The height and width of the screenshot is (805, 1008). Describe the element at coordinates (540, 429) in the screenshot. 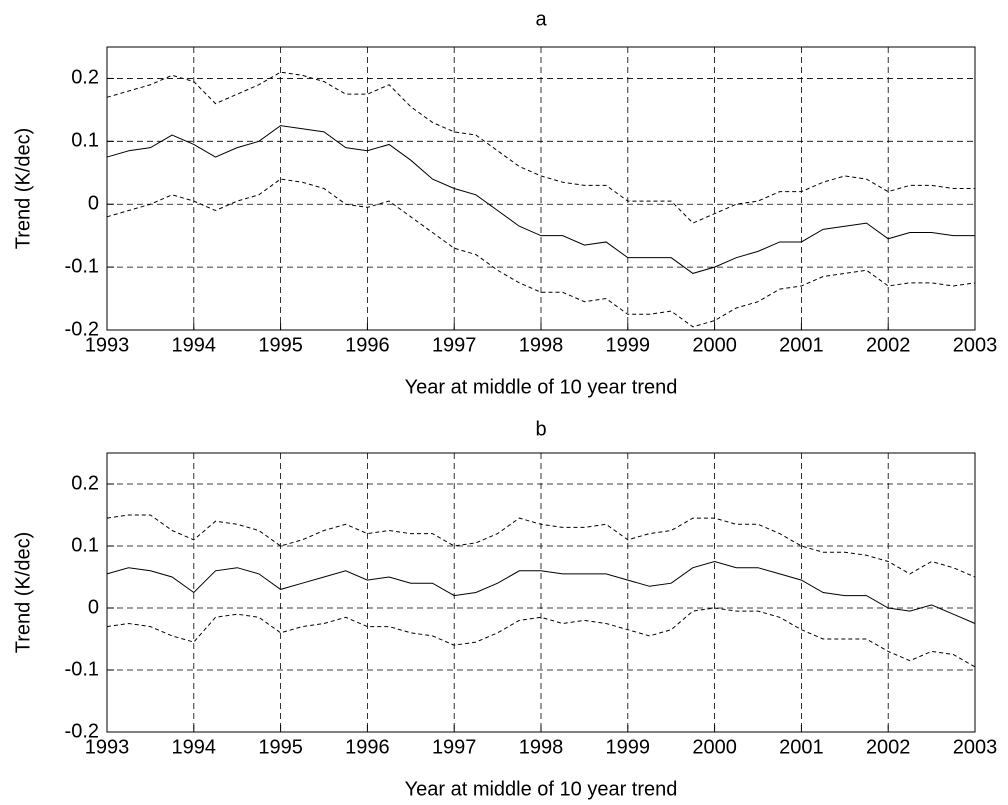

I see `chart-title: b` at that location.